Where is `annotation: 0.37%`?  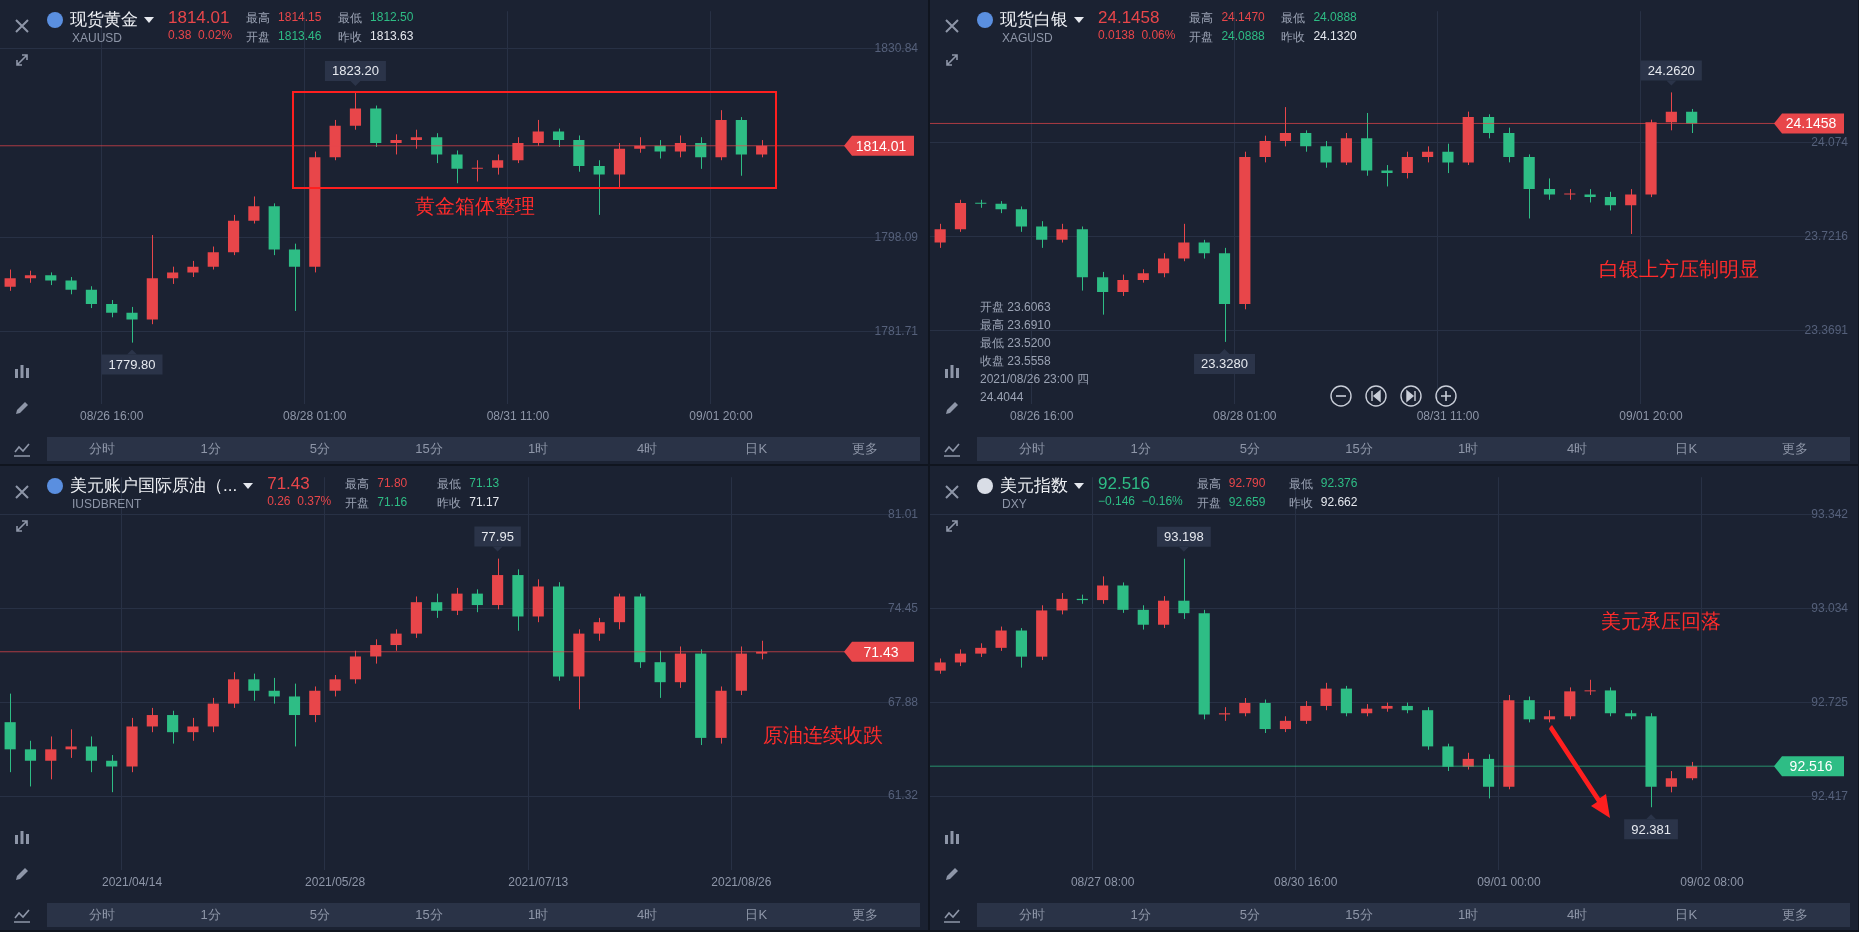
annotation: 0.37% is located at coordinates (314, 501).